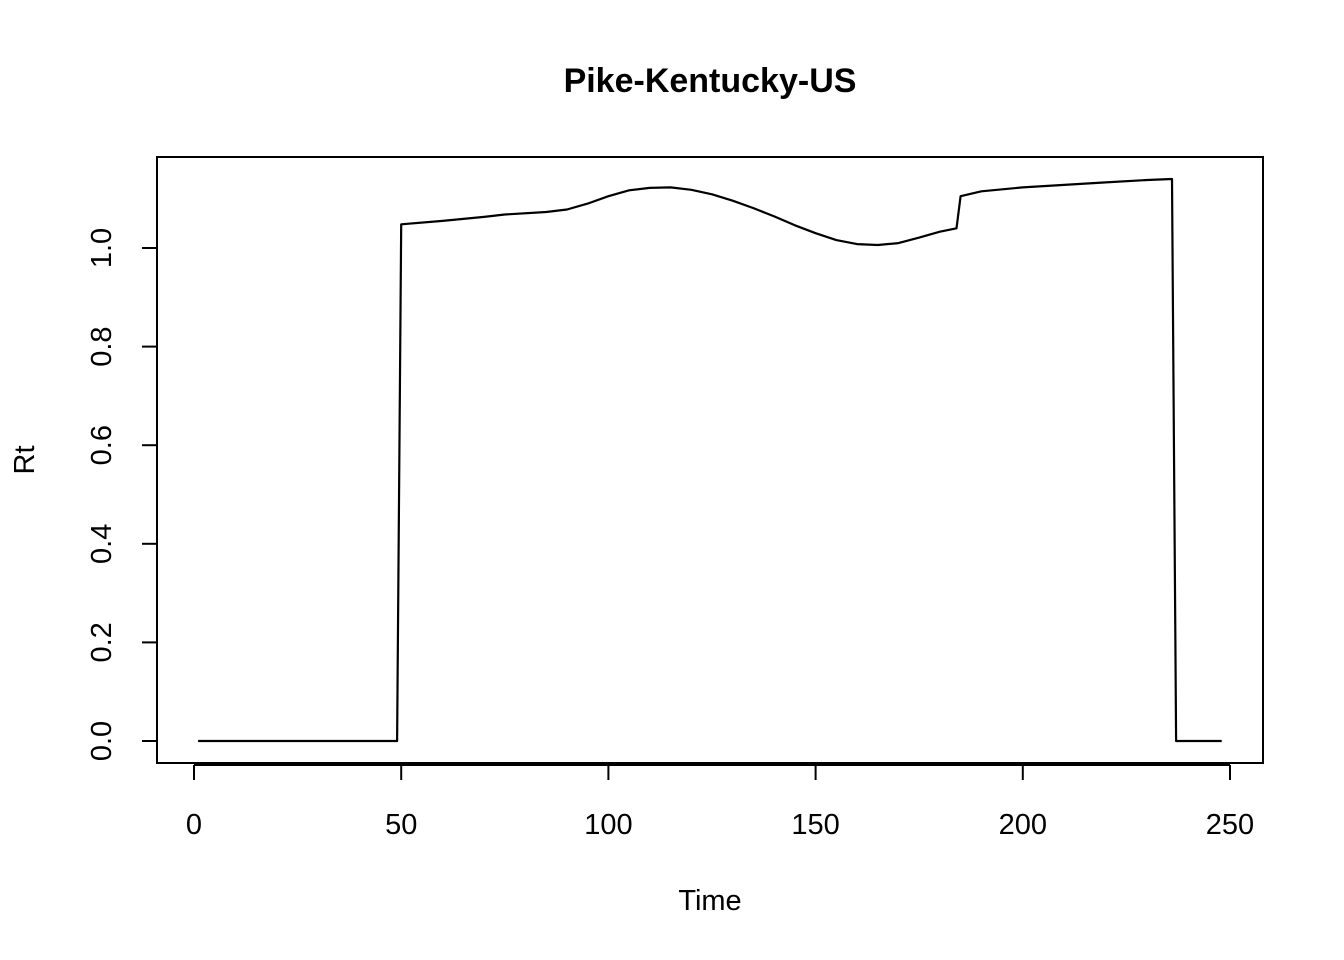  I want to click on y-axis: 0.0 0.2 0.4 0.6 0.8 1.0, so click(122, 494).